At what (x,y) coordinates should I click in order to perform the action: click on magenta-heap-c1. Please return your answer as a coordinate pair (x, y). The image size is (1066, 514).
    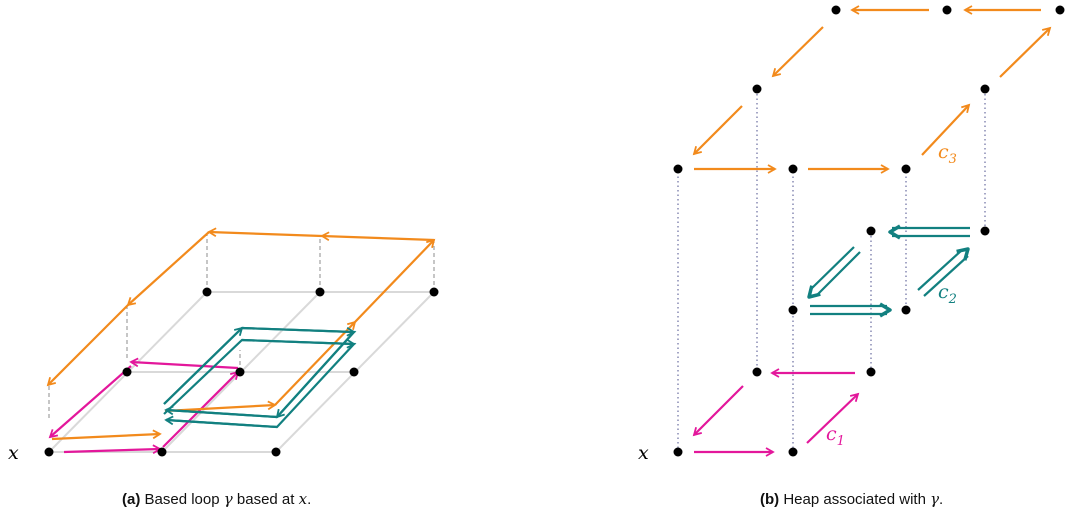
    Looking at the image, I should click on (776, 412).